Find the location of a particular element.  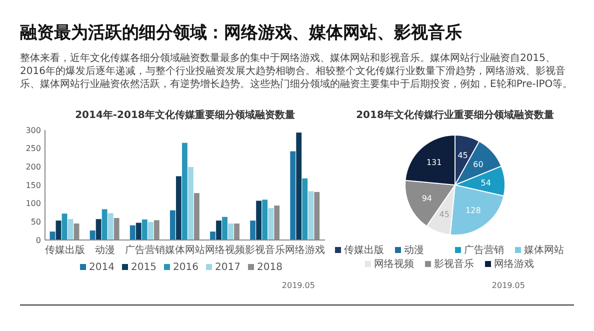

legend-label: 2016 is located at coordinates (185, 267).